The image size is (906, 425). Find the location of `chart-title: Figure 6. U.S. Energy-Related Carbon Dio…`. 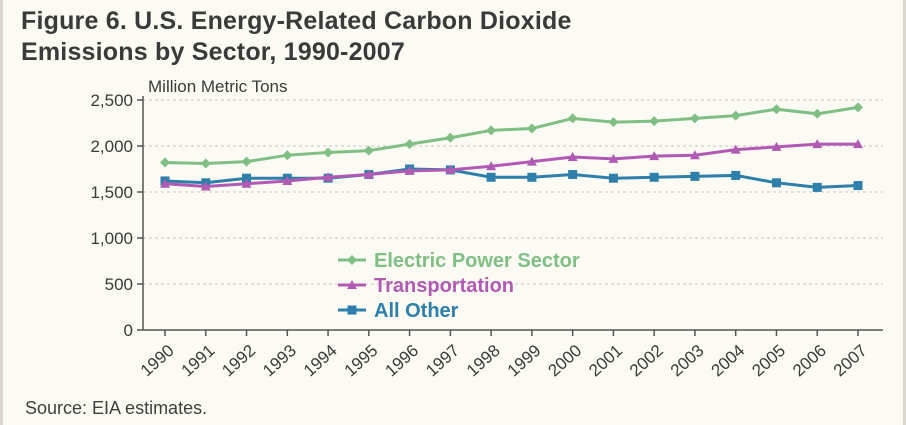

chart-title: Figure 6. U.S. Energy-Related Carbon Dio… is located at coordinates (296, 37).